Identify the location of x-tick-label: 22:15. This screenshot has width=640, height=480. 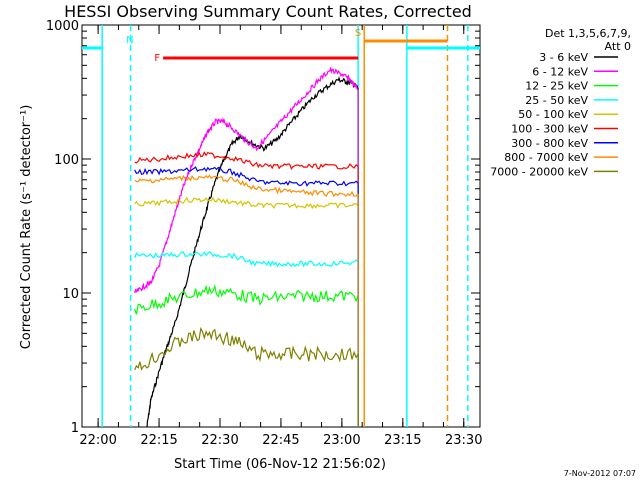
(158, 440).